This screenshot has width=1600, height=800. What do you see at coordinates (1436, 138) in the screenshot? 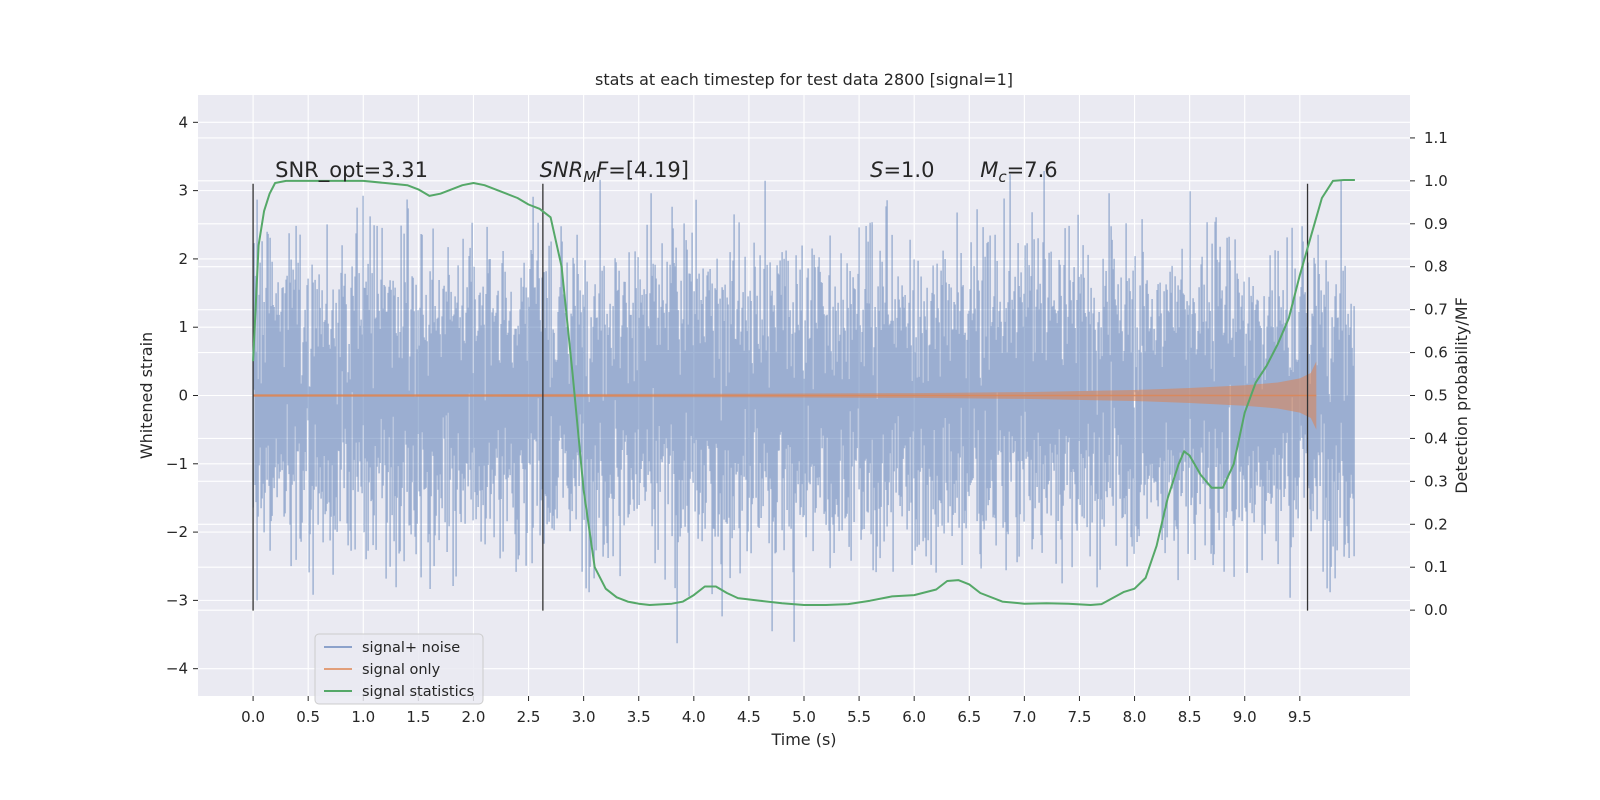
I see `y-right-tick-label: 1.1` at bounding box center [1436, 138].